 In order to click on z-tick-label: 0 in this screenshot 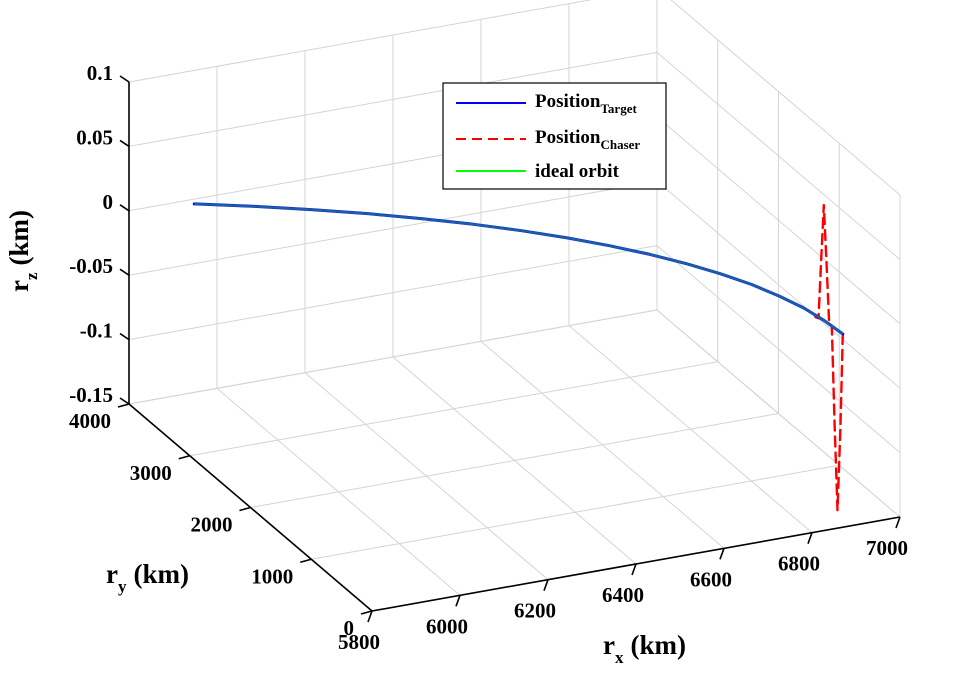, I will do `click(108, 202)`.